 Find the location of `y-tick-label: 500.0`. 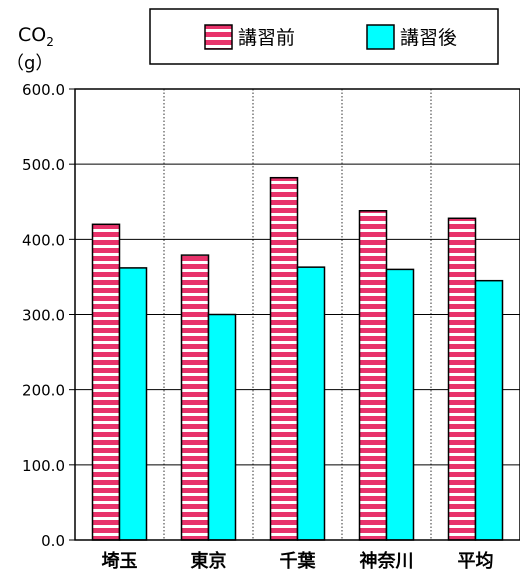

y-tick-label: 500.0 is located at coordinates (43, 165).